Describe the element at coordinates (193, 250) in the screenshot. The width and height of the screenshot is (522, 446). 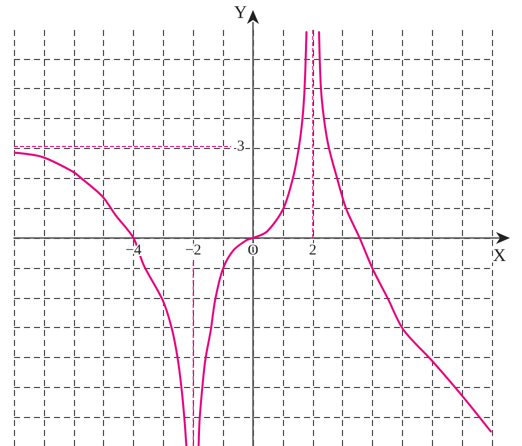
I see `x-tick-label: −2` at that location.